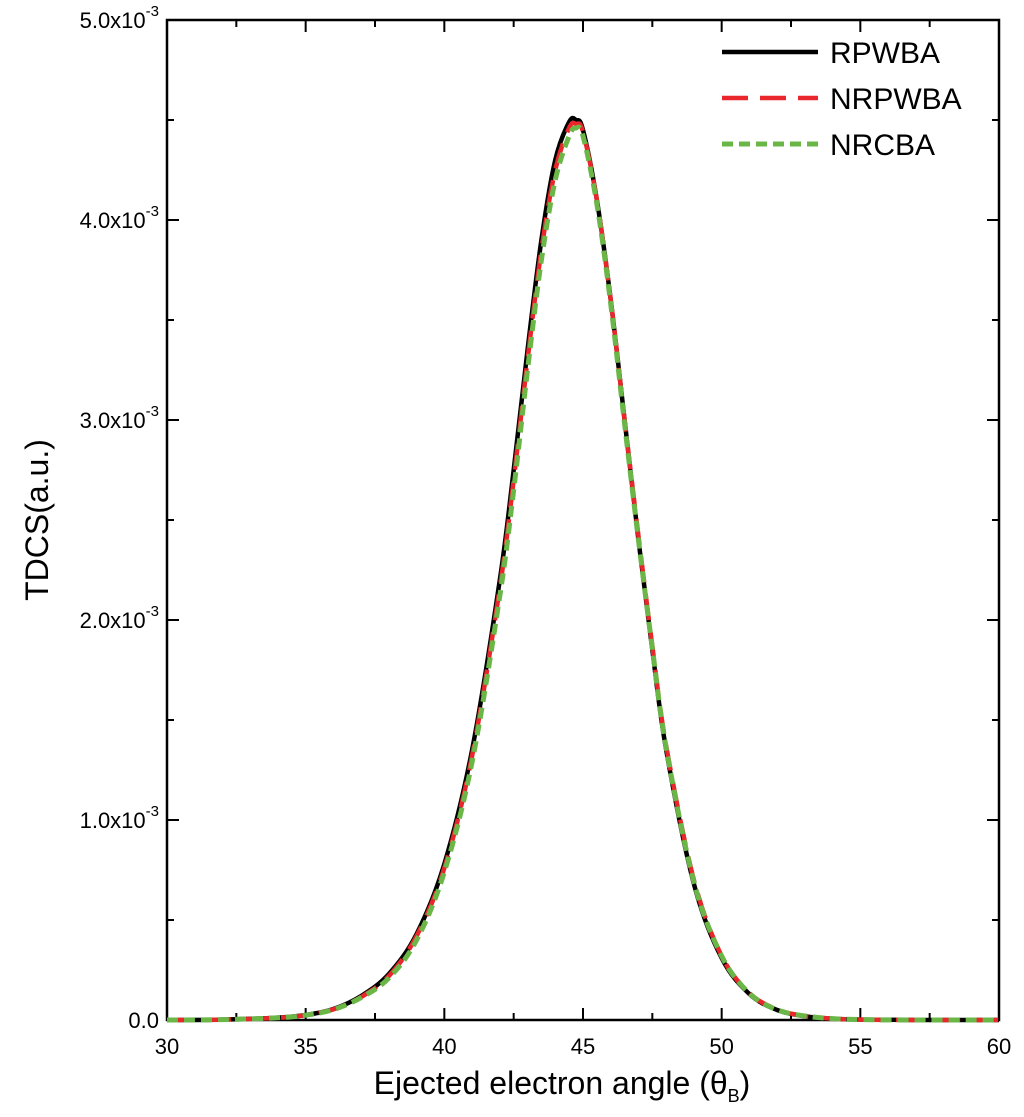 The image size is (1024, 1117). I want to click on legend: RPWBA NRPWBA NRCBA, so click(842, 99).